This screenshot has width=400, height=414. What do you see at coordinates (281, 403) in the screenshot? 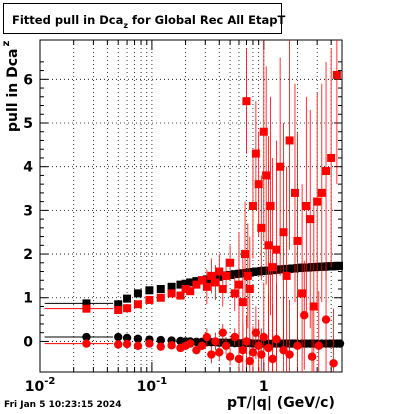
I see `x-axis-label: pT/|q| (GeV/c)` at bounding box center [281, 403].